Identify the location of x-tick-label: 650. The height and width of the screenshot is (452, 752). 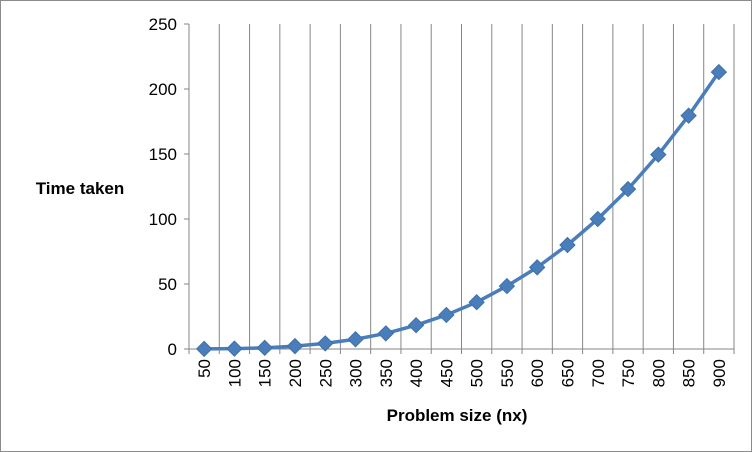
(567, 373).